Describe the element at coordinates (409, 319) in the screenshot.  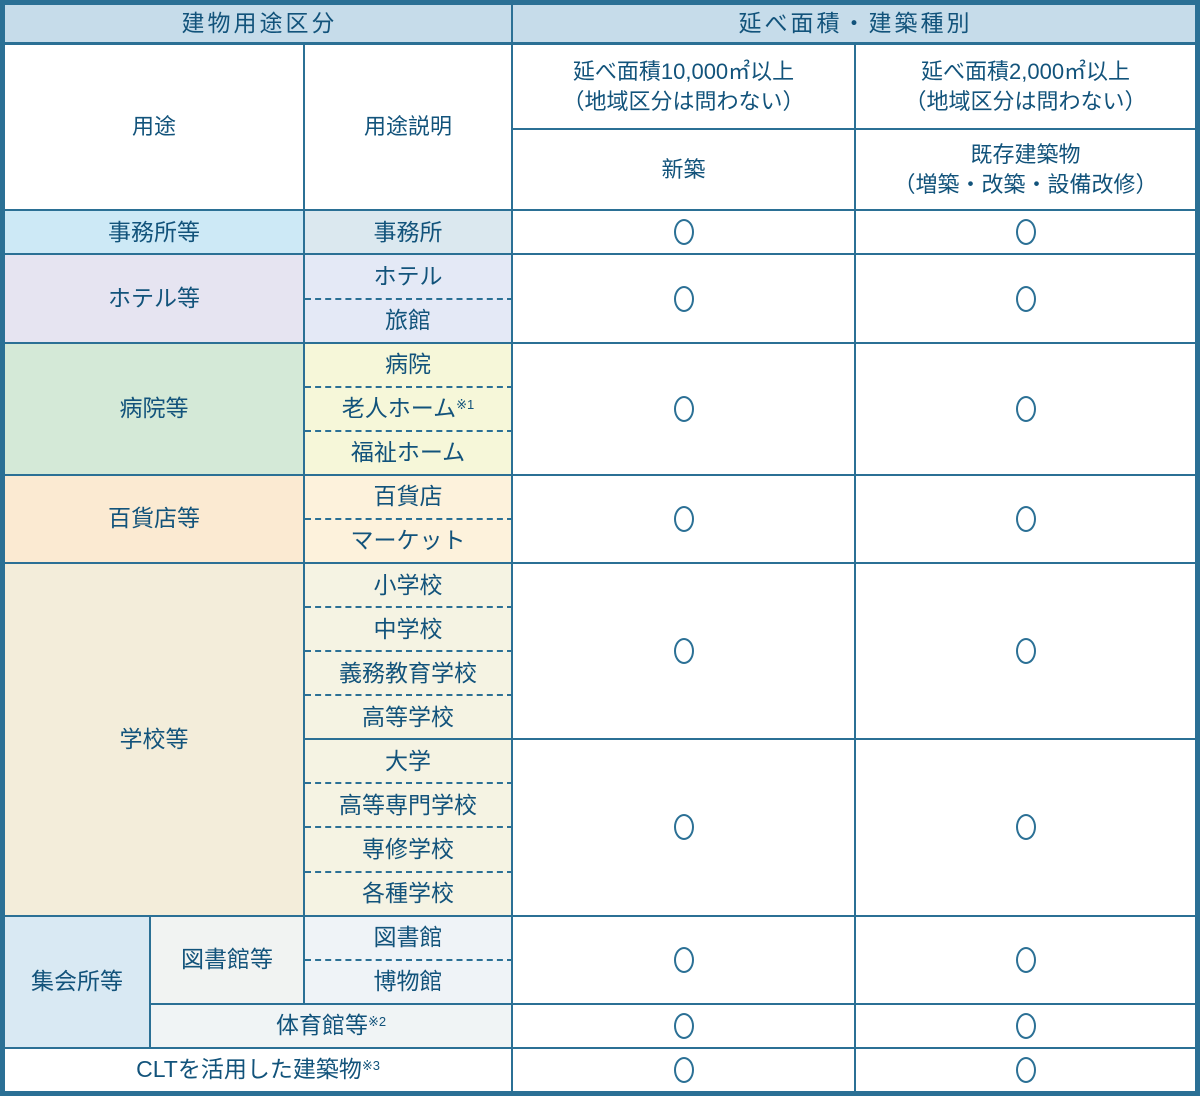
I see `item-ryokan: 旅館` at that location.